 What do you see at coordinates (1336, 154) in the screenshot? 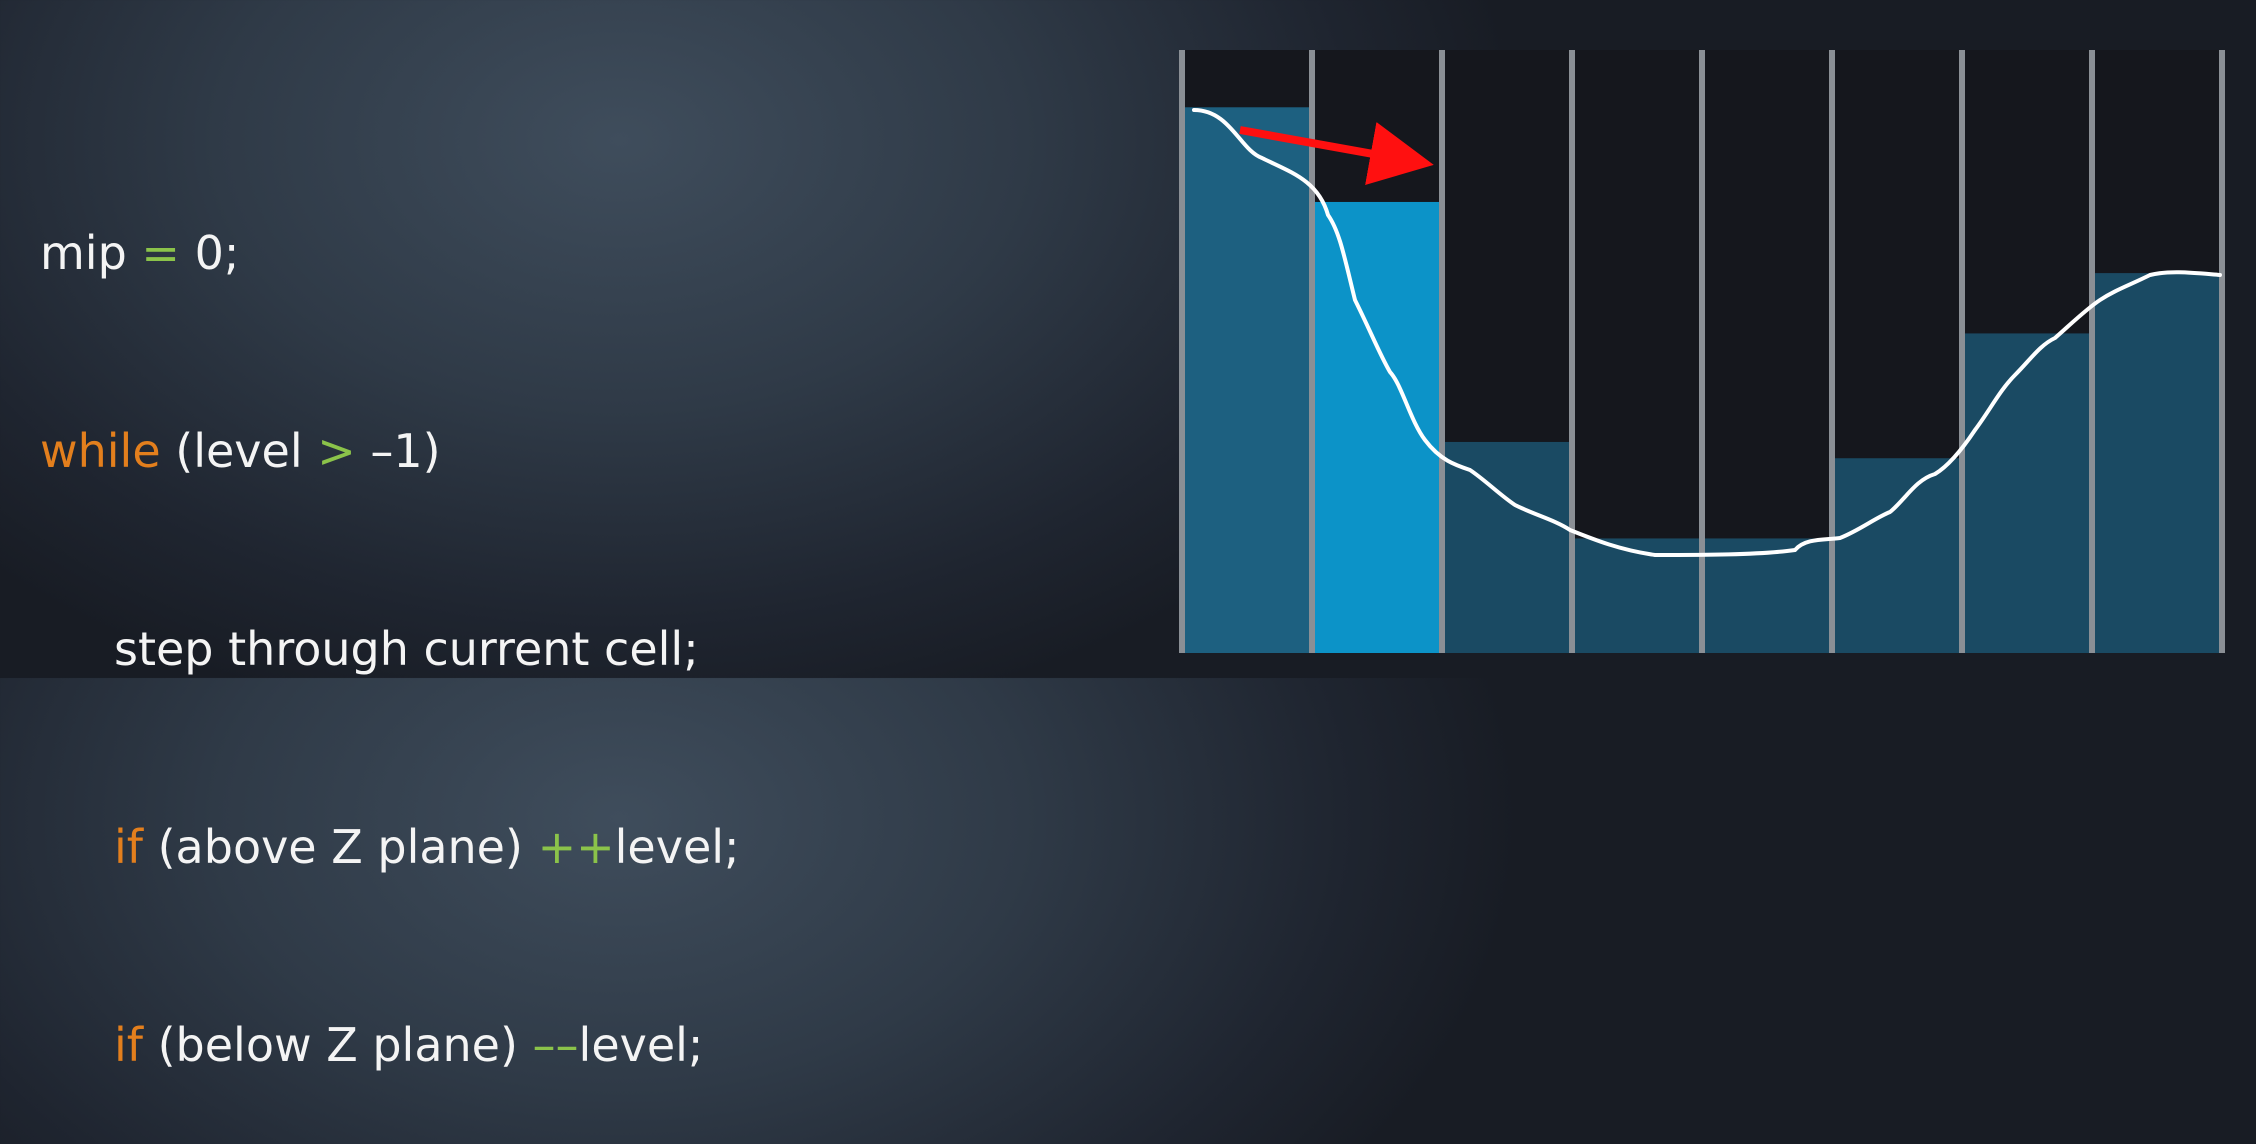
I see `step-arrow` at bounding box center [1336, 154].